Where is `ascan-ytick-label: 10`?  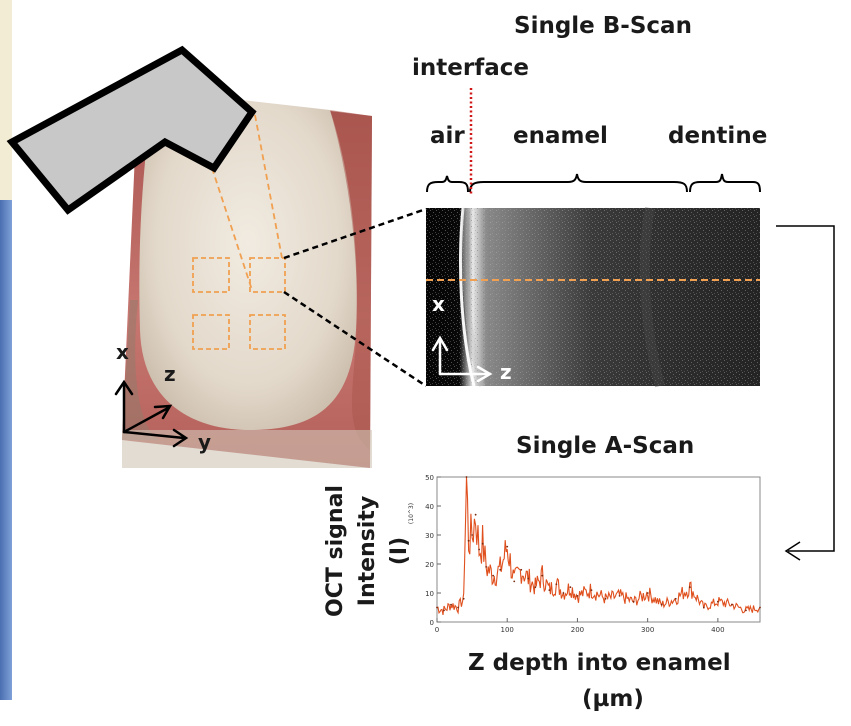
ascan-ytick-label: 10 is located at coordinates (429, 594).